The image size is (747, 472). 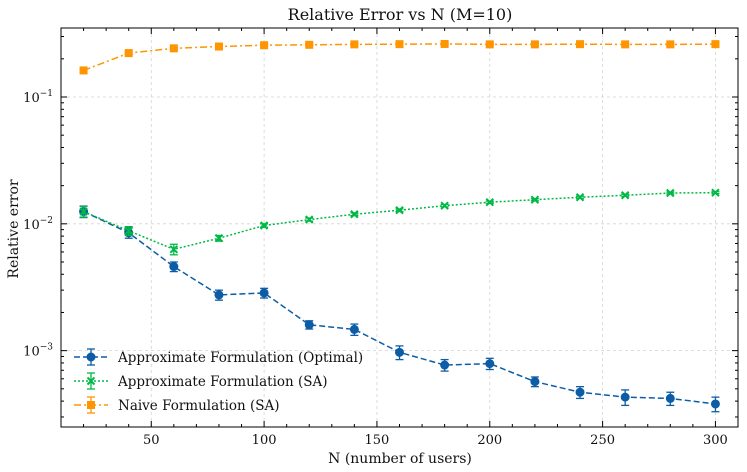 I want to click on legend-entry: Approximate Formulation (SA), so click(x=201, y=381).